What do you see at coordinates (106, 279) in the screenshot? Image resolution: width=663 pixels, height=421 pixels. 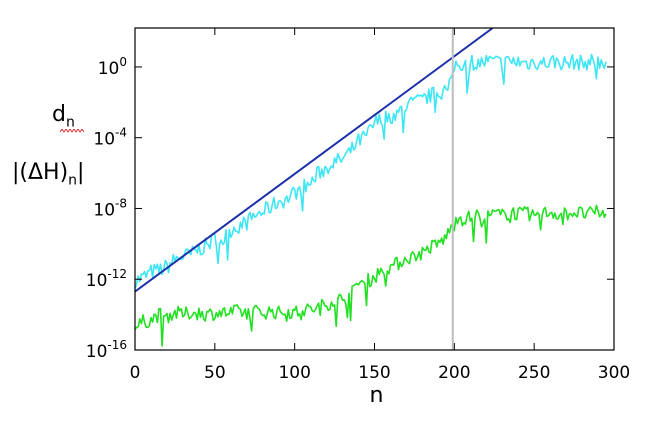 I see `y-tick-label: 10⁻¹²` at bounding box center [106, 279].